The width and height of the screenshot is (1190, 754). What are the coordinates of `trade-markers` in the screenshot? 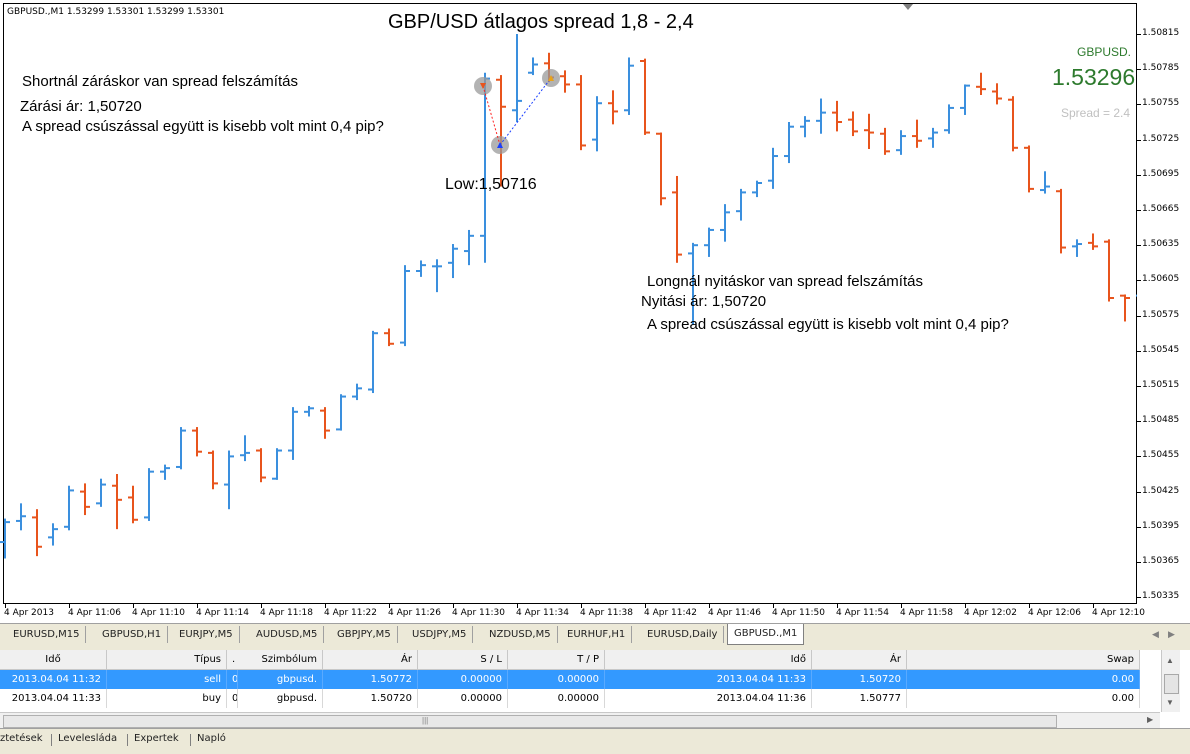 It's located at (517, 111).